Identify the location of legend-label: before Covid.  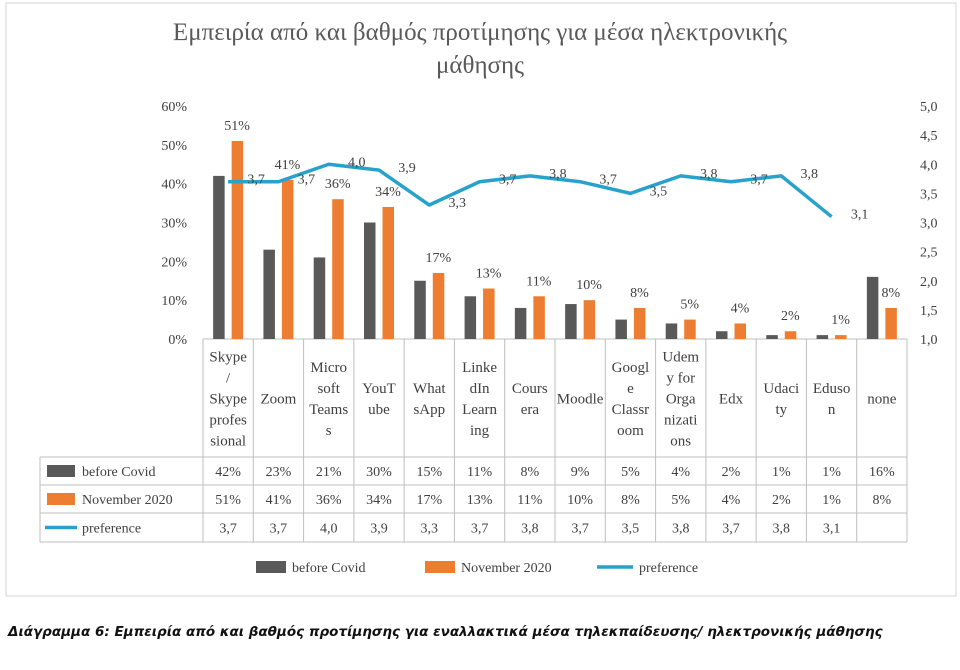
(328, 568).